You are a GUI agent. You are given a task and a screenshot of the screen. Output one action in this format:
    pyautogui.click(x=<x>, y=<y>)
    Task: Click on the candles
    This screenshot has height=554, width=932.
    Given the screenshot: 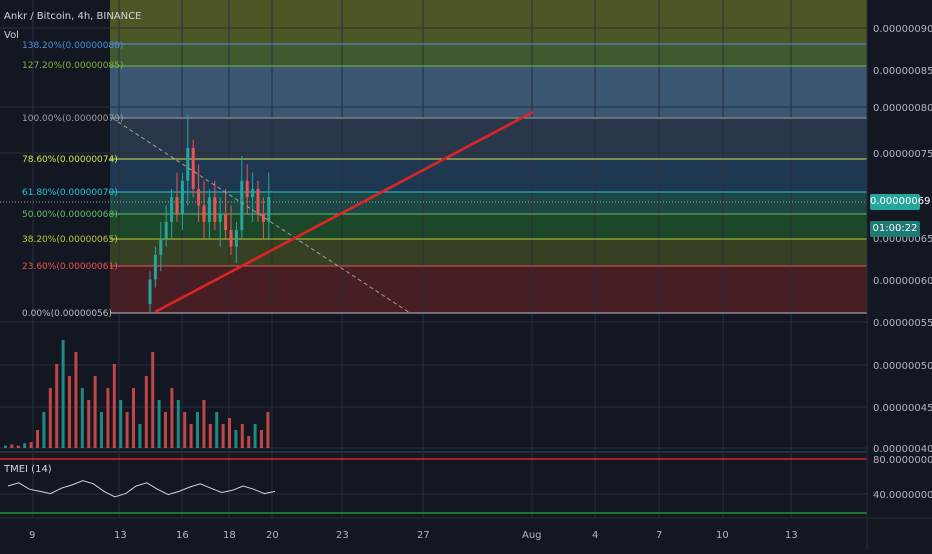 What is the action you would take?
    pyautogui.click(x=209, y=214)
    